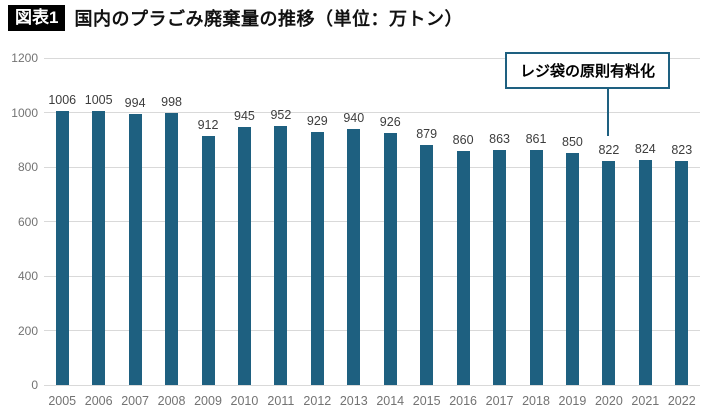 This screenshot has height=417, width=710. I want to click on x-axis-tick-label: 2014, so click(390, 401).